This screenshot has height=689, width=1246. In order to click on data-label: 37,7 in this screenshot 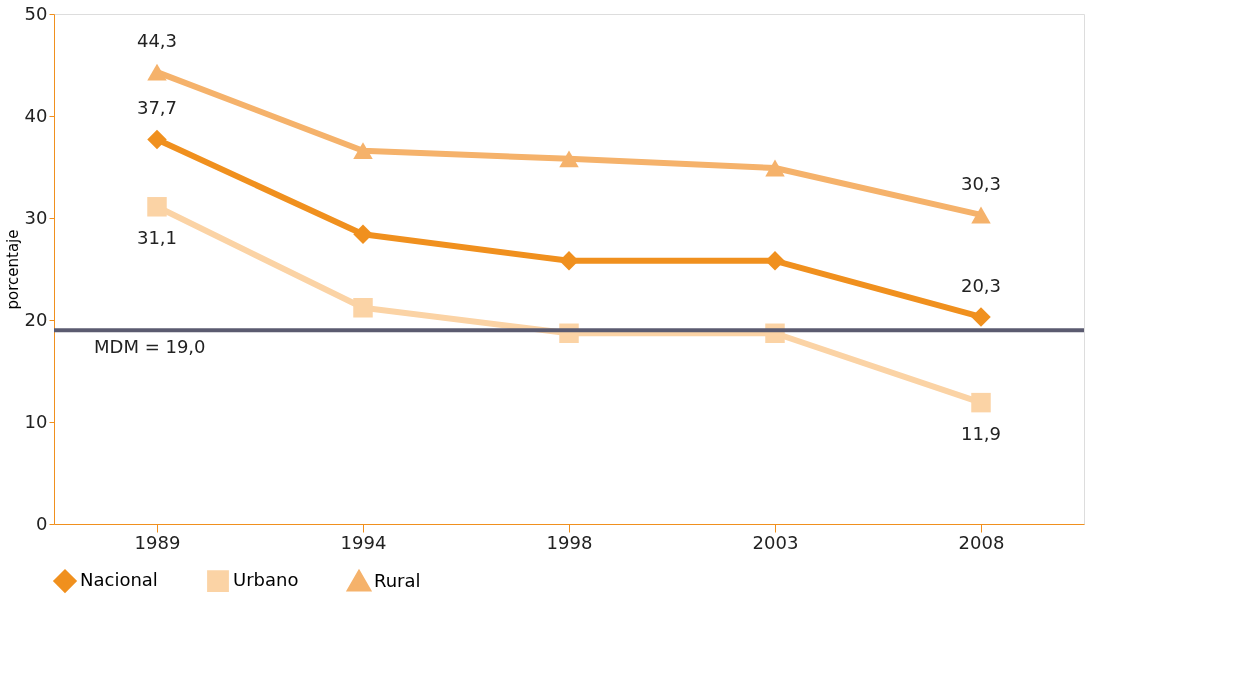, I will do `click(157, 108)`.